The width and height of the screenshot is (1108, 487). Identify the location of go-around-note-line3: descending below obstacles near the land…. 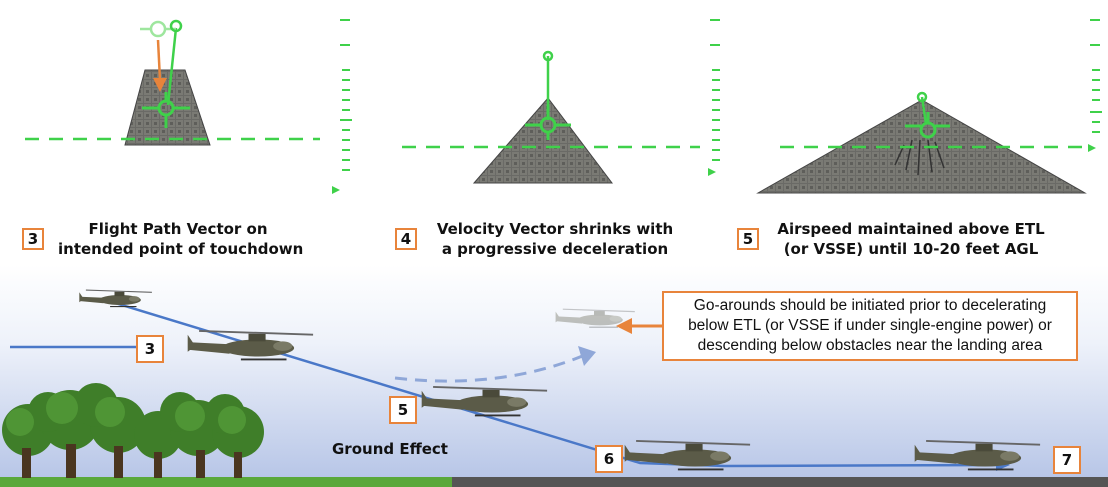
(870, 345).